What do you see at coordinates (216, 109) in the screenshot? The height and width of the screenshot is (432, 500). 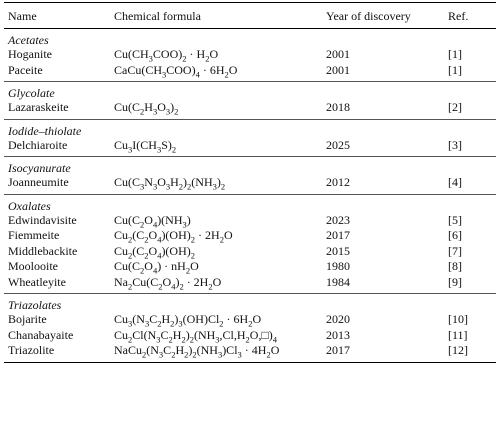 I see `chemical-formula: Cu(C2H3O3)2` at bounding box center [216, 109].